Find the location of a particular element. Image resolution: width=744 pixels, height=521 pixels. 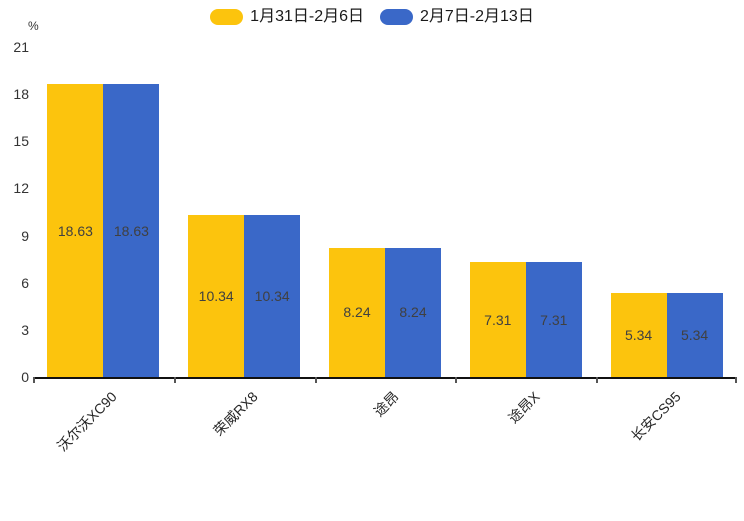

y-tick-label: 12 is located at coordinates (21, 188).